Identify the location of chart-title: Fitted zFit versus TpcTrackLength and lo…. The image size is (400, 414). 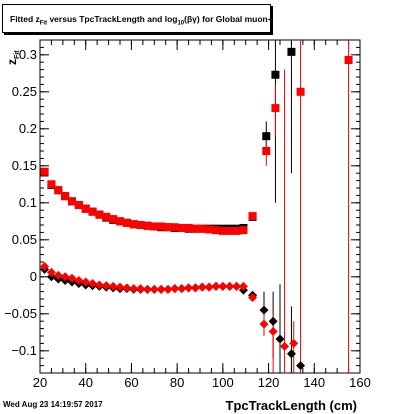
(141, 20).